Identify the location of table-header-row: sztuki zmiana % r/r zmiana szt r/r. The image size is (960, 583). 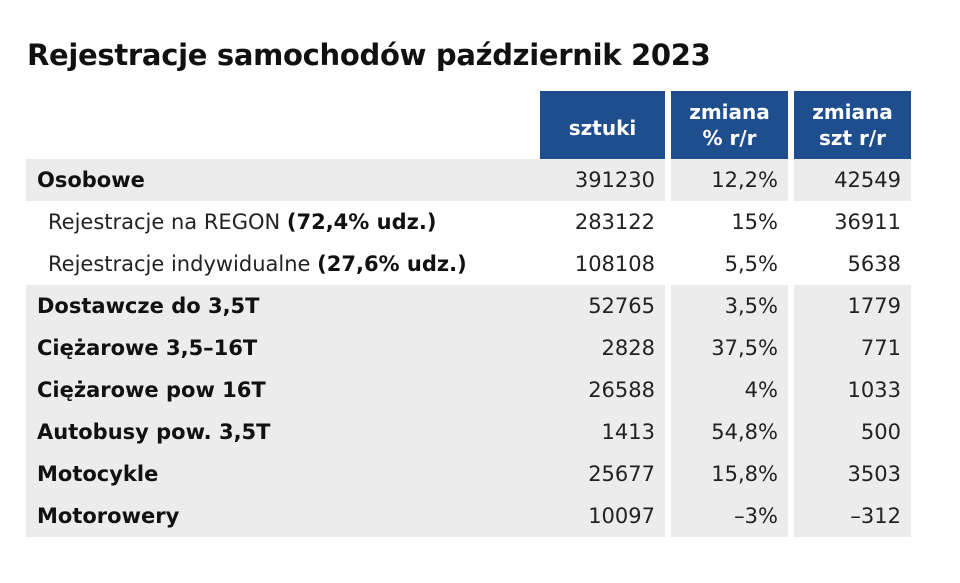
(468, 125).